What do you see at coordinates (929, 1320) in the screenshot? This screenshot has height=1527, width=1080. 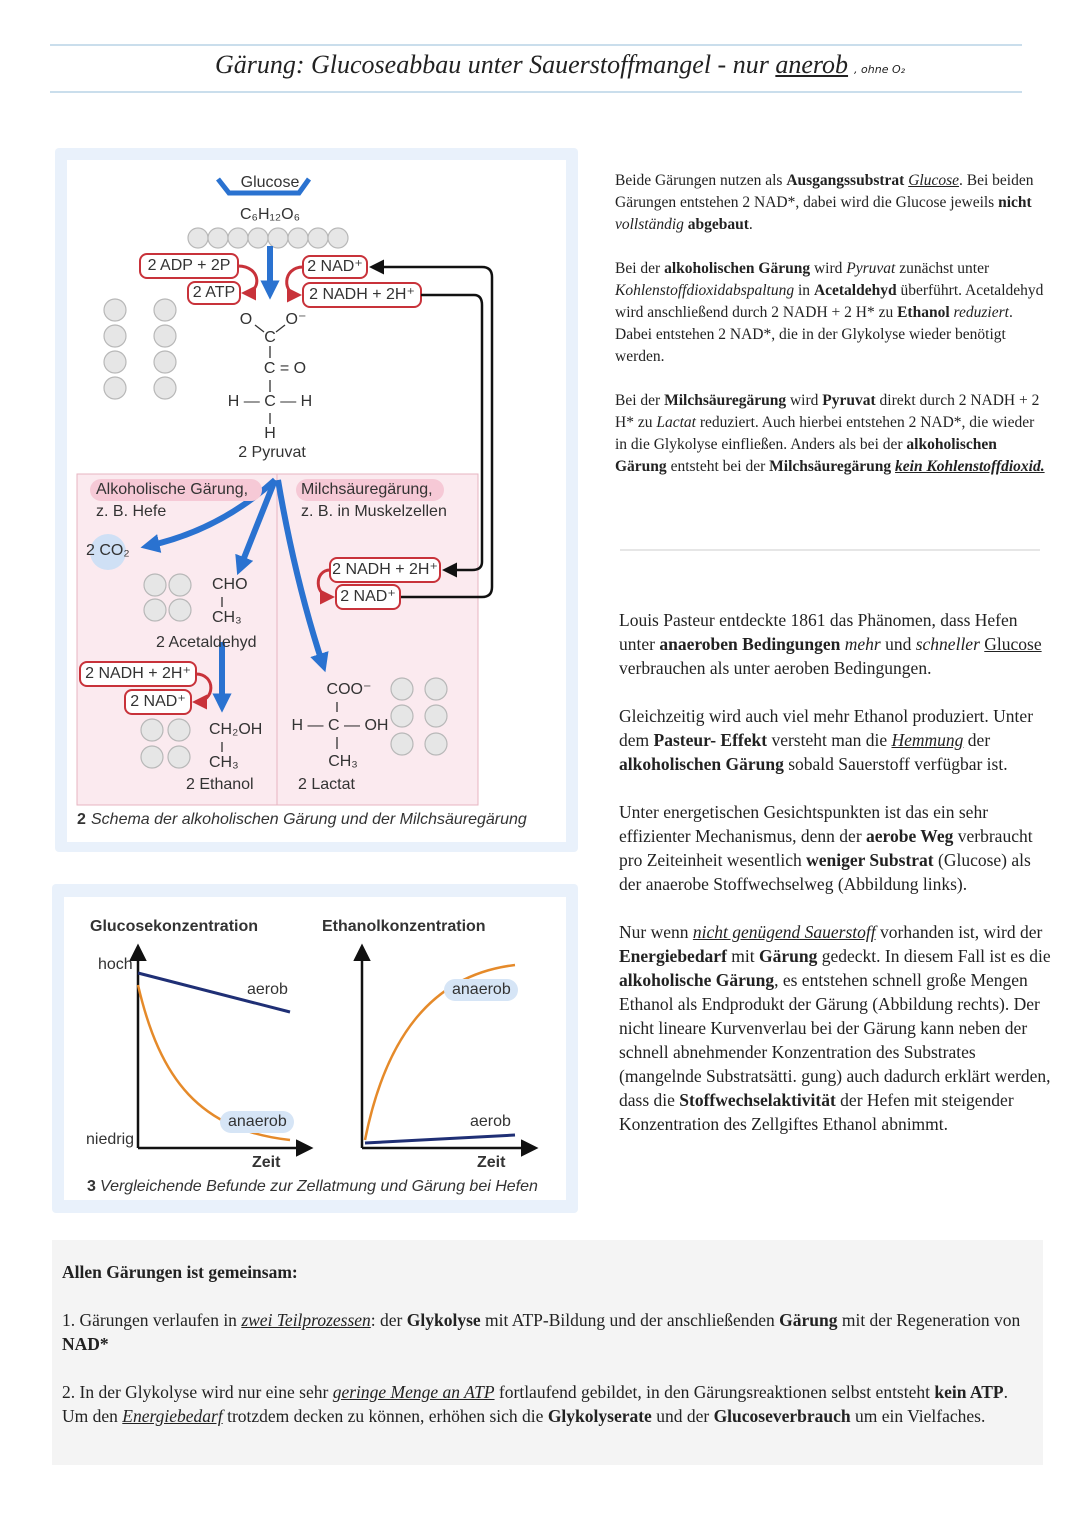 I see `text-run: mit der Regeneration von` at bounding box center [929, 1320].